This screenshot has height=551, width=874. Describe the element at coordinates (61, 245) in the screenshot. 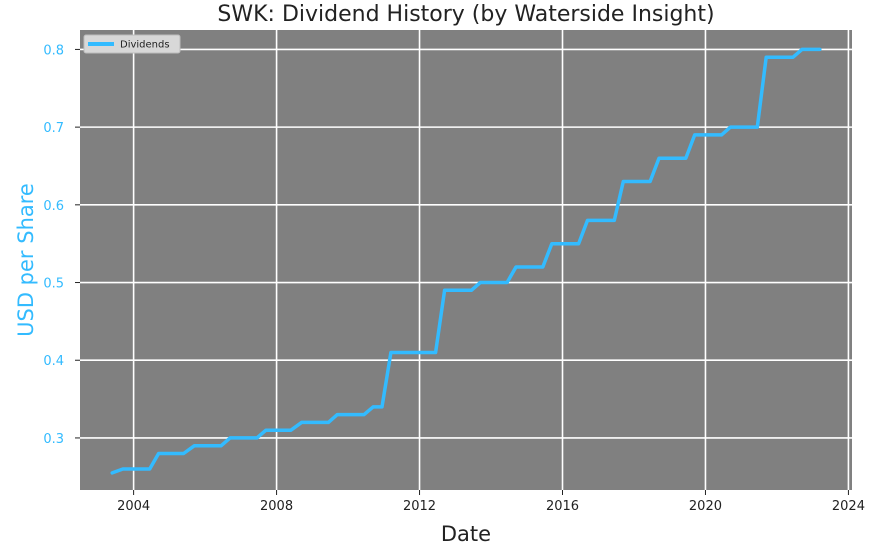

I see `y-axis-ticks: 0.3 0.4 0.5 0.6 0.7 0.8` at that location.